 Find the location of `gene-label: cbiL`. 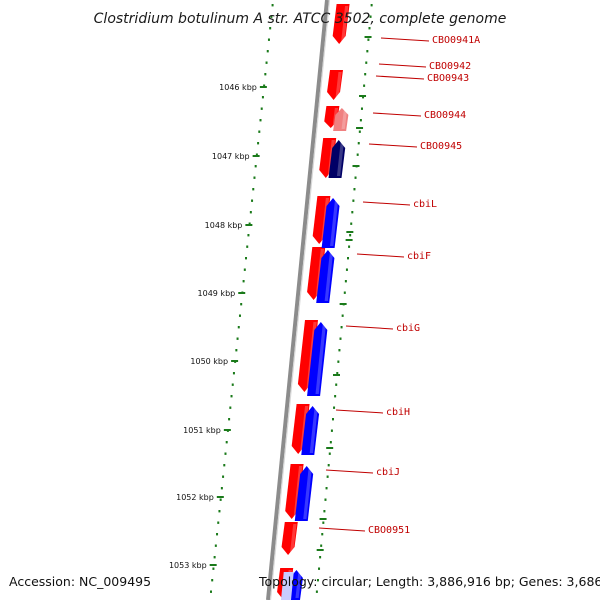

gene-label: cbiL is located at coordinates (425, 204).